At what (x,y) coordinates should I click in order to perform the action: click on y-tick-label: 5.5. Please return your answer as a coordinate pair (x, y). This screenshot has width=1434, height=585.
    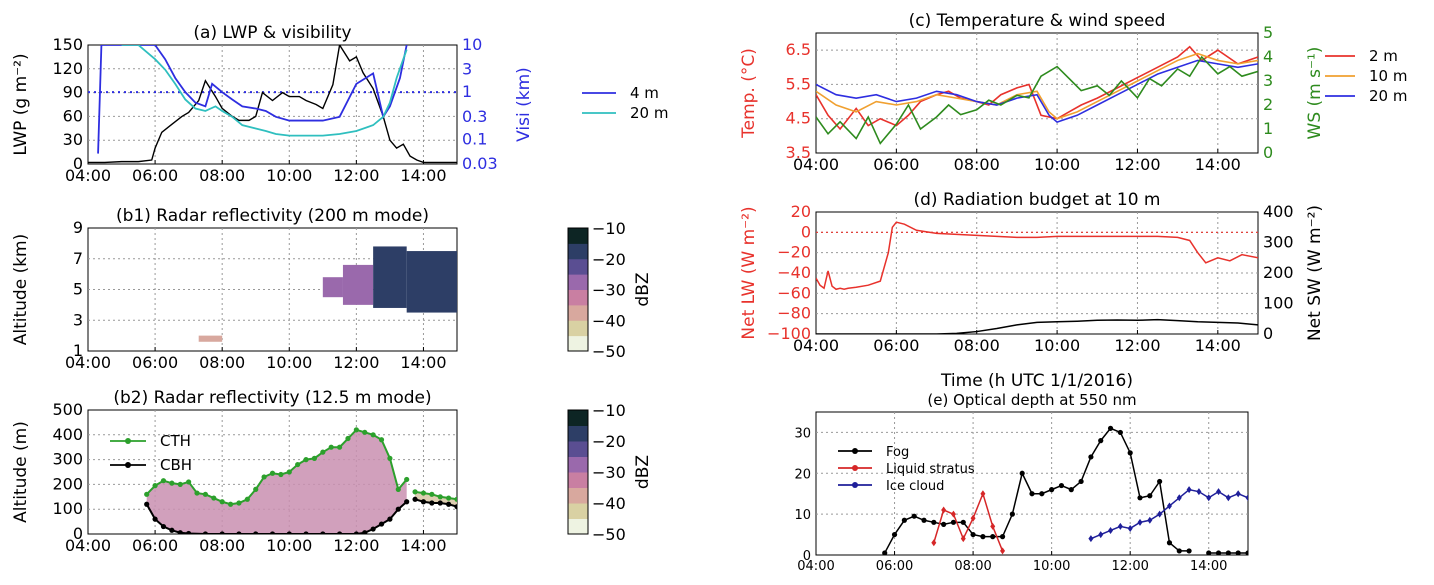
    Looking at the image, I should click on (798, 83).